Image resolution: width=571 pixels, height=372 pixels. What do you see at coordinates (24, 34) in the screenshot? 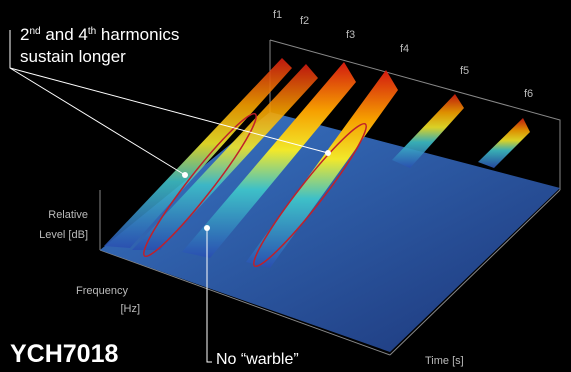
I see `text: 2` at bounding box center [24, 34].